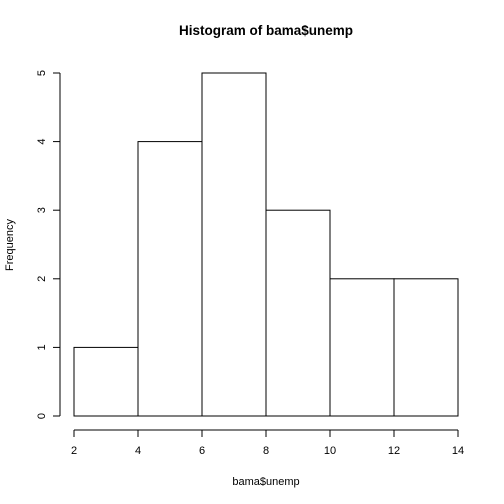  What do you see at coordinates (394, 451) in the screenshot?
I see `x-tick-label: 12` at bounding box center [394, 451].